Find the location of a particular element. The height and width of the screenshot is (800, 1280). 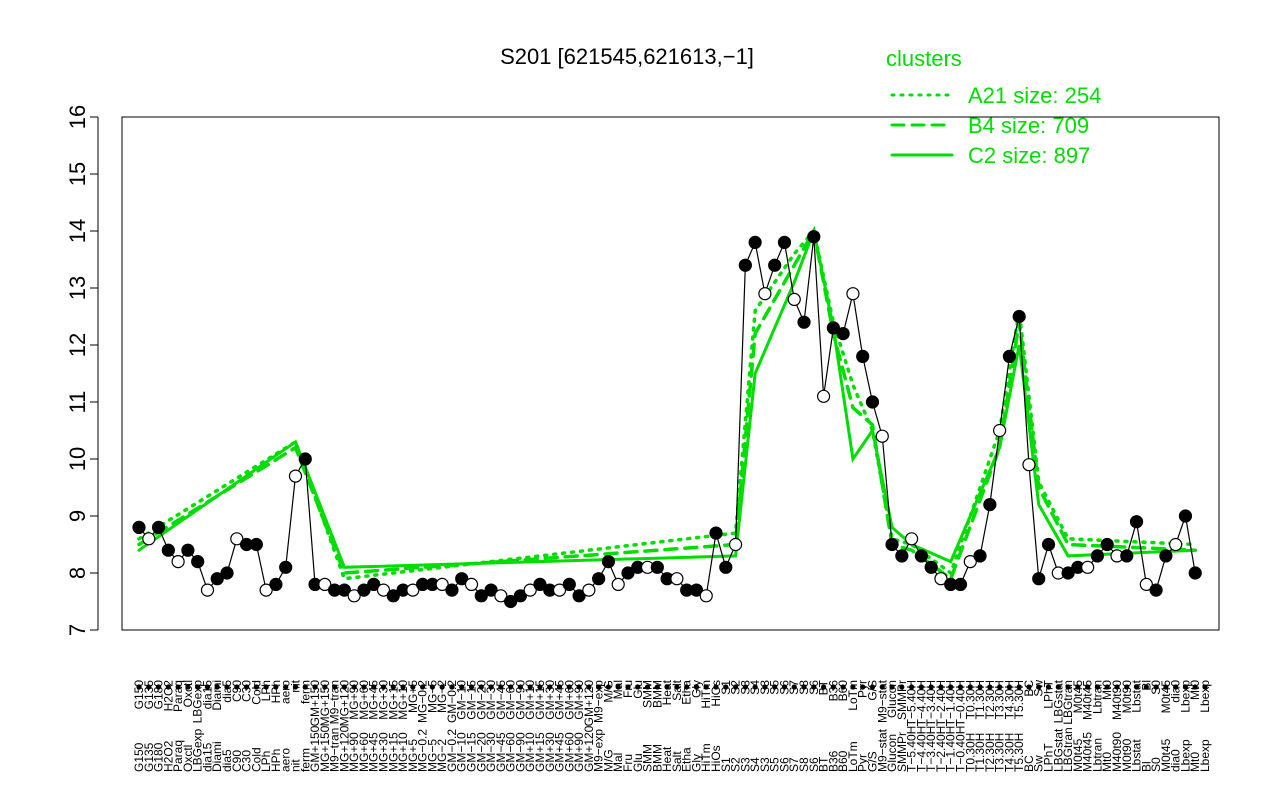

y-tick-label: 12 is located at coordinates (77, 345).